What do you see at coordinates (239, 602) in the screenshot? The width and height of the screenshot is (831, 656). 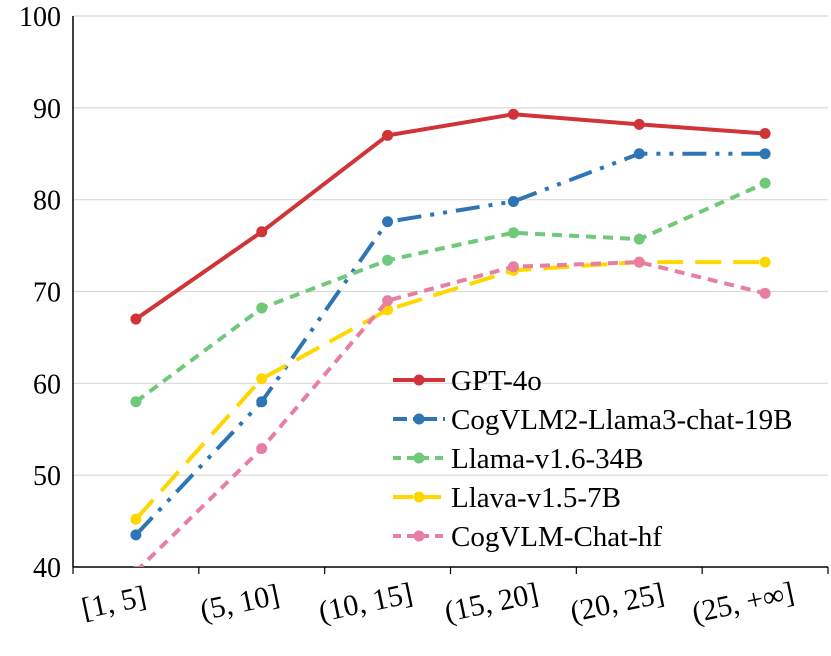 I see `x-tick-label: (5, 10]` at bounding box center [239, 602].